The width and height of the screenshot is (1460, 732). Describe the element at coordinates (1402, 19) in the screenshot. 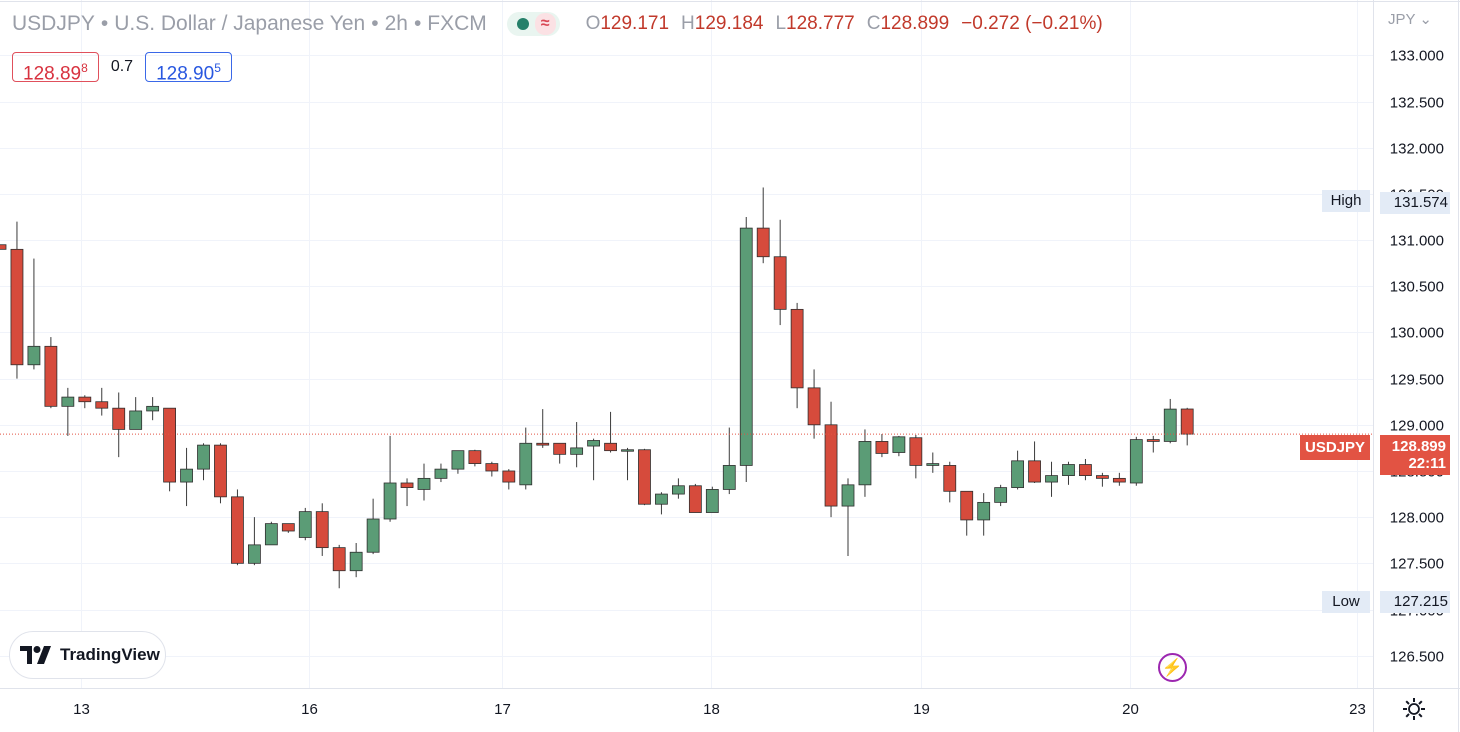

I see `currency-label: JPY` at that location.